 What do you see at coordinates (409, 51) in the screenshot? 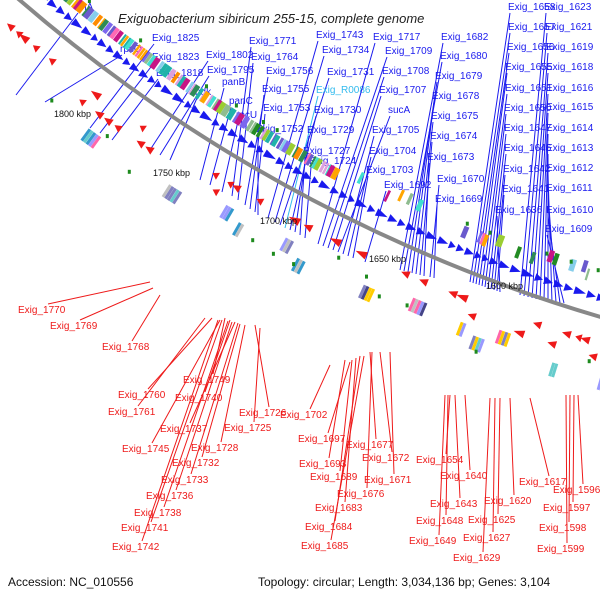
I see `gene-label-exig-1709: Exig_1709` at bounding box center [409, 51].